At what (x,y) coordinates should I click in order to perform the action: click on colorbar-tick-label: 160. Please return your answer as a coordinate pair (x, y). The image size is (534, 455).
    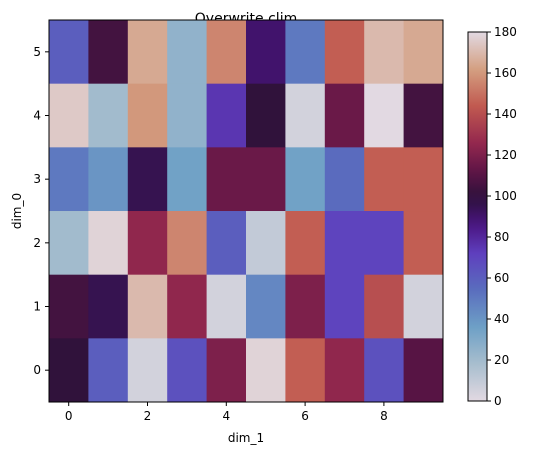
    Looking at the image, I should click on (505, 73).